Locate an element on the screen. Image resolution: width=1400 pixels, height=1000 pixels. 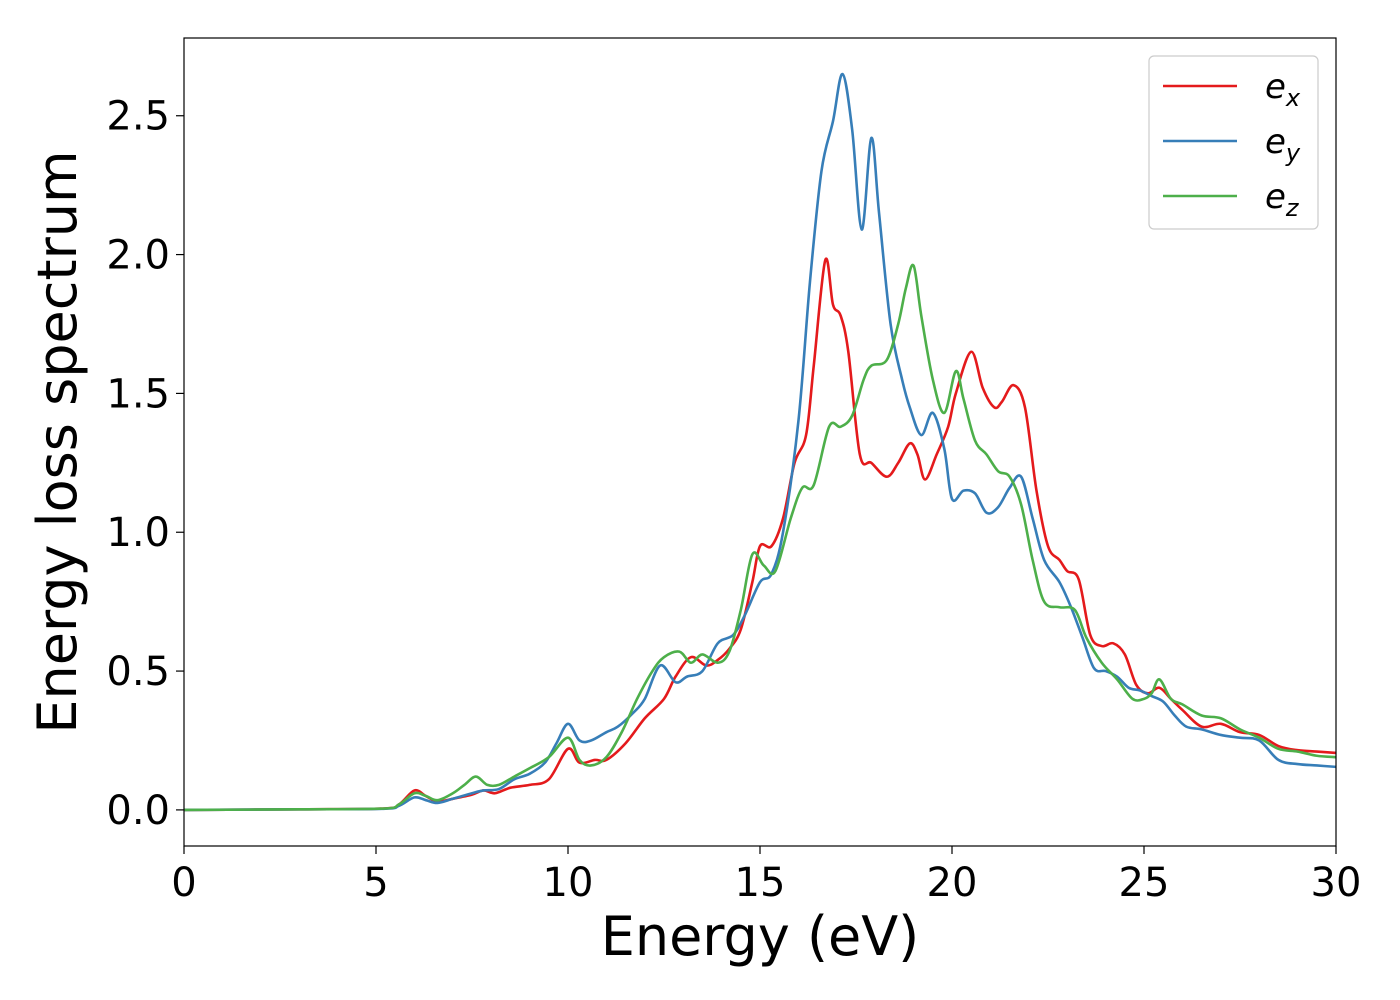
y-tick-label: 0.0 is located at coordinates (138, 811).